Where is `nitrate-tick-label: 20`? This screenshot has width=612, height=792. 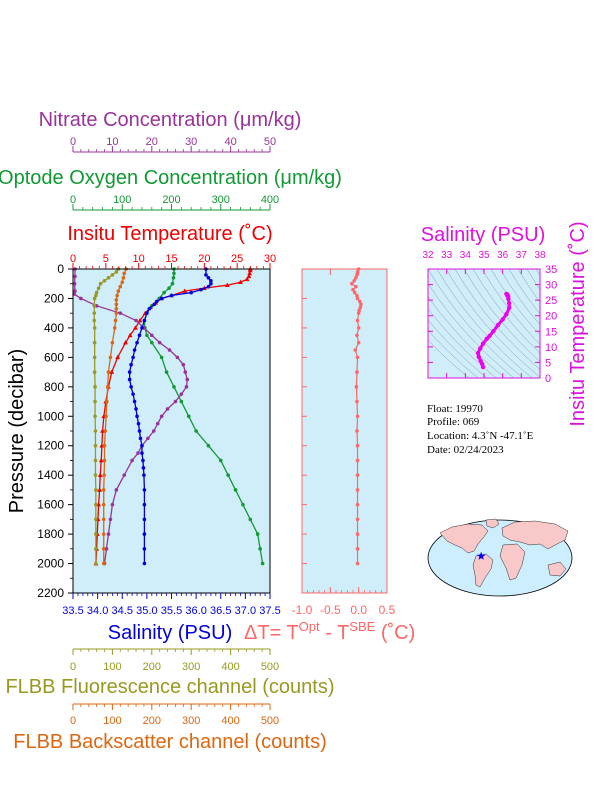
nitrate-tick-label: 20 is located at coordinates (152, 142).